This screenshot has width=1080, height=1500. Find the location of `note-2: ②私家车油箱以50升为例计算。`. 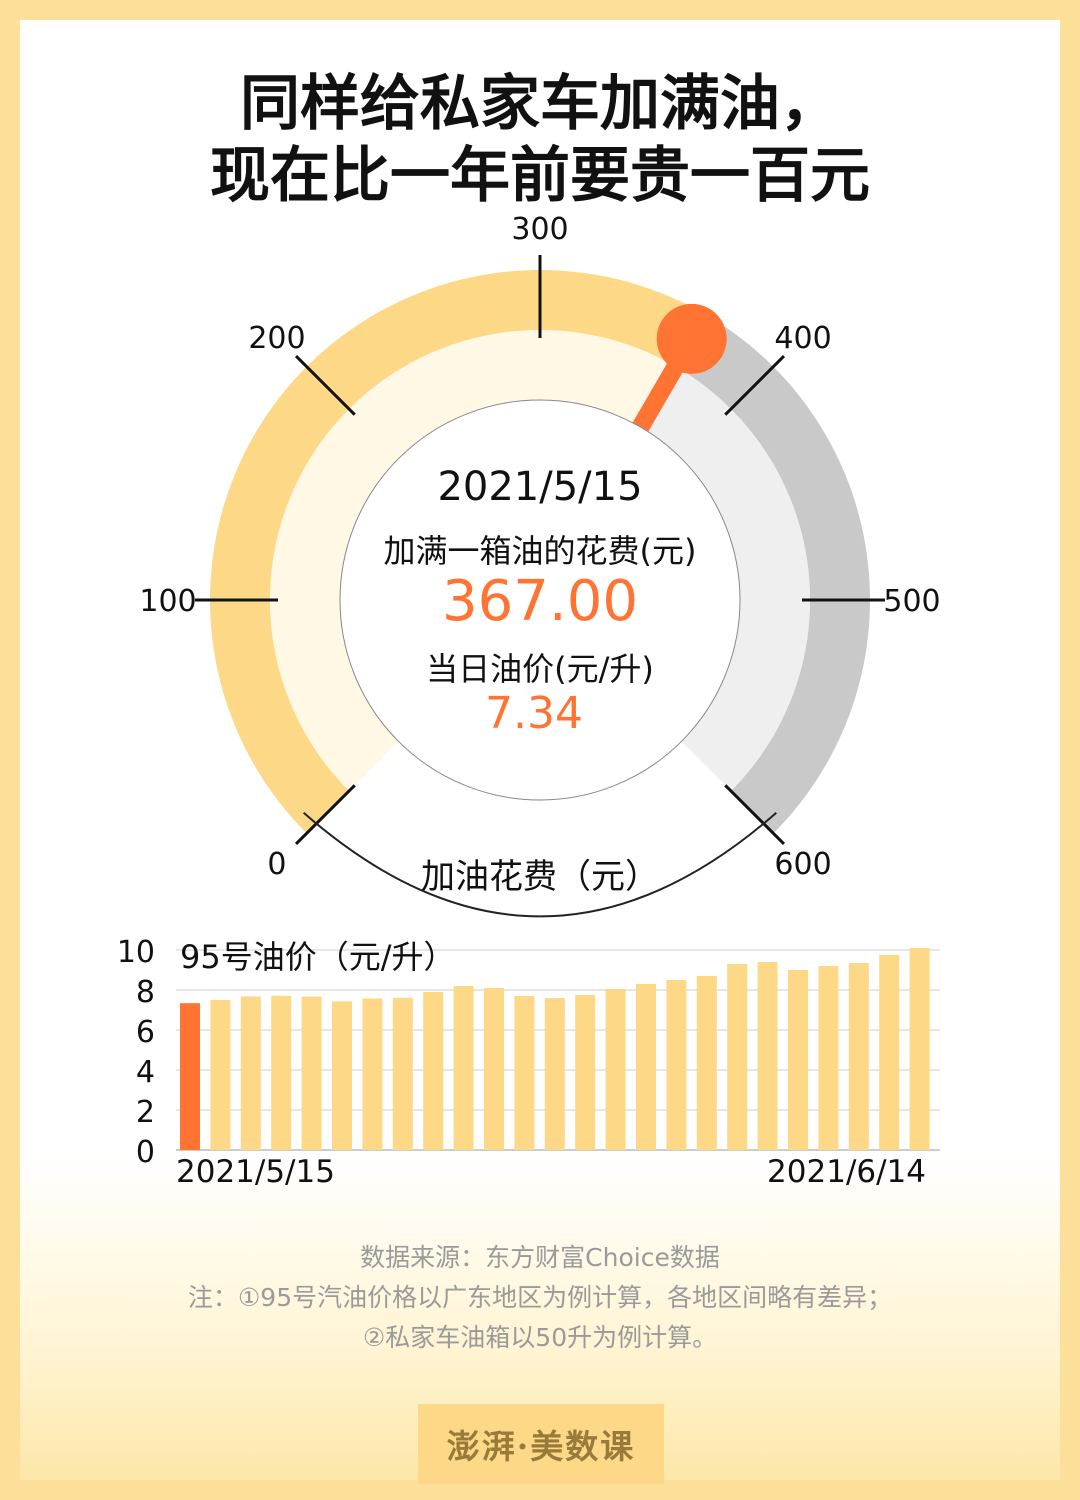

note-2: ②私家车油箱以50升为例计算。 is located at coordinates (540, 1337).